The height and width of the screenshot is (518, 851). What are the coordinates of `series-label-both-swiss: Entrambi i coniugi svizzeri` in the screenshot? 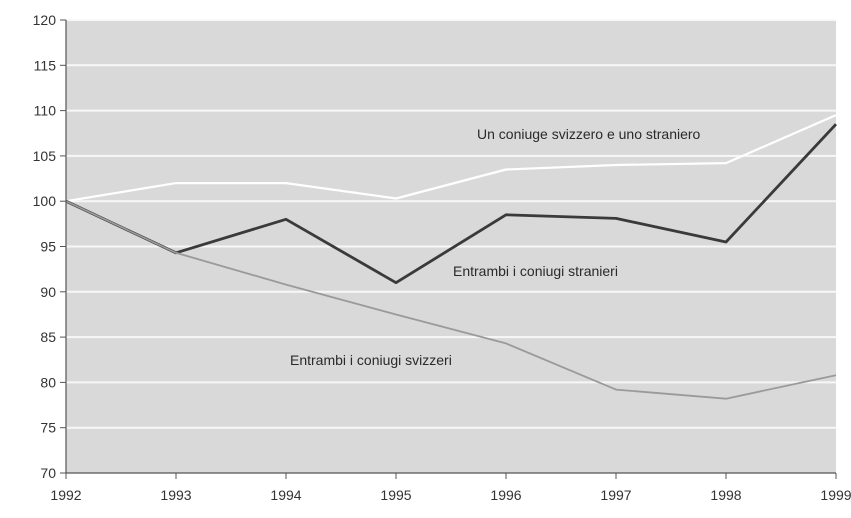 It's located at (371, 360).